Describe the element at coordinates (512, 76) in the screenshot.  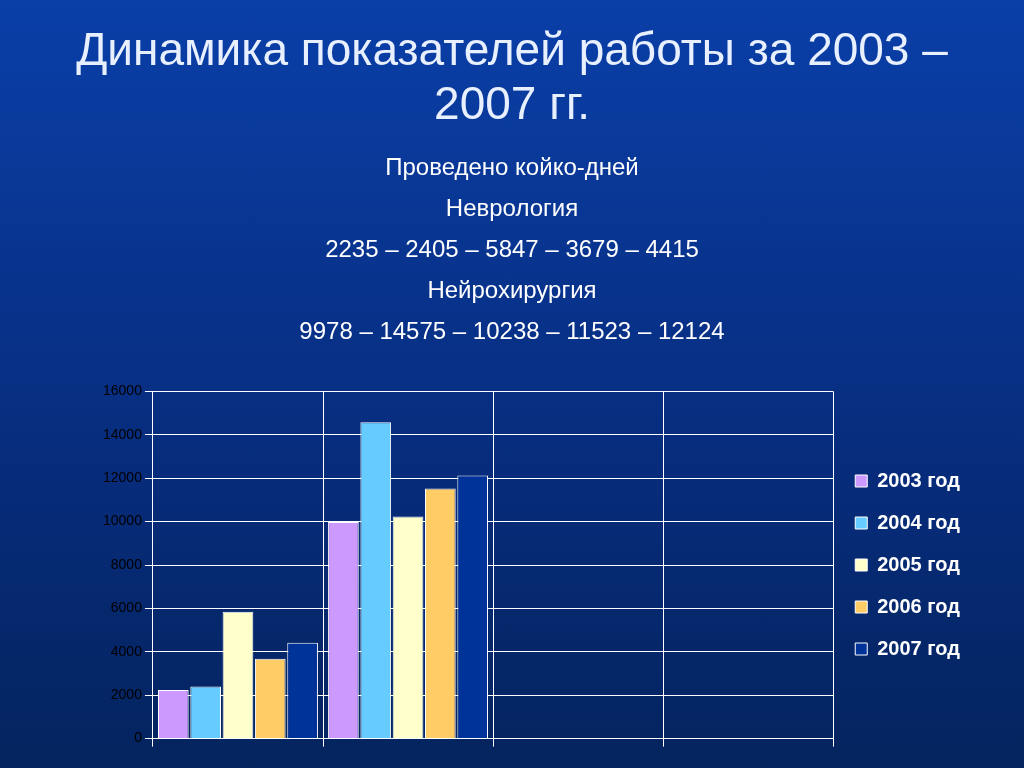
I see `chart-title: Динамика показателей работы за 2003 – 2007 гг.` at that location.